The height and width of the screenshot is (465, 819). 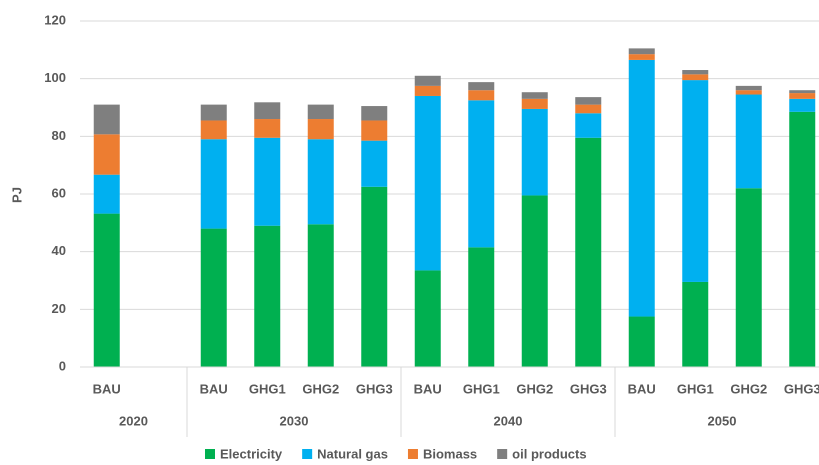 I want to click on y-tick-label: 80, so click(x=59, y=135).